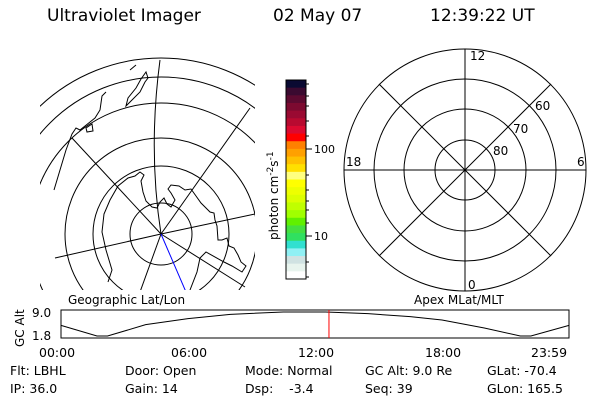  I want to click on lat-label-60: 60, so click(542, 106).